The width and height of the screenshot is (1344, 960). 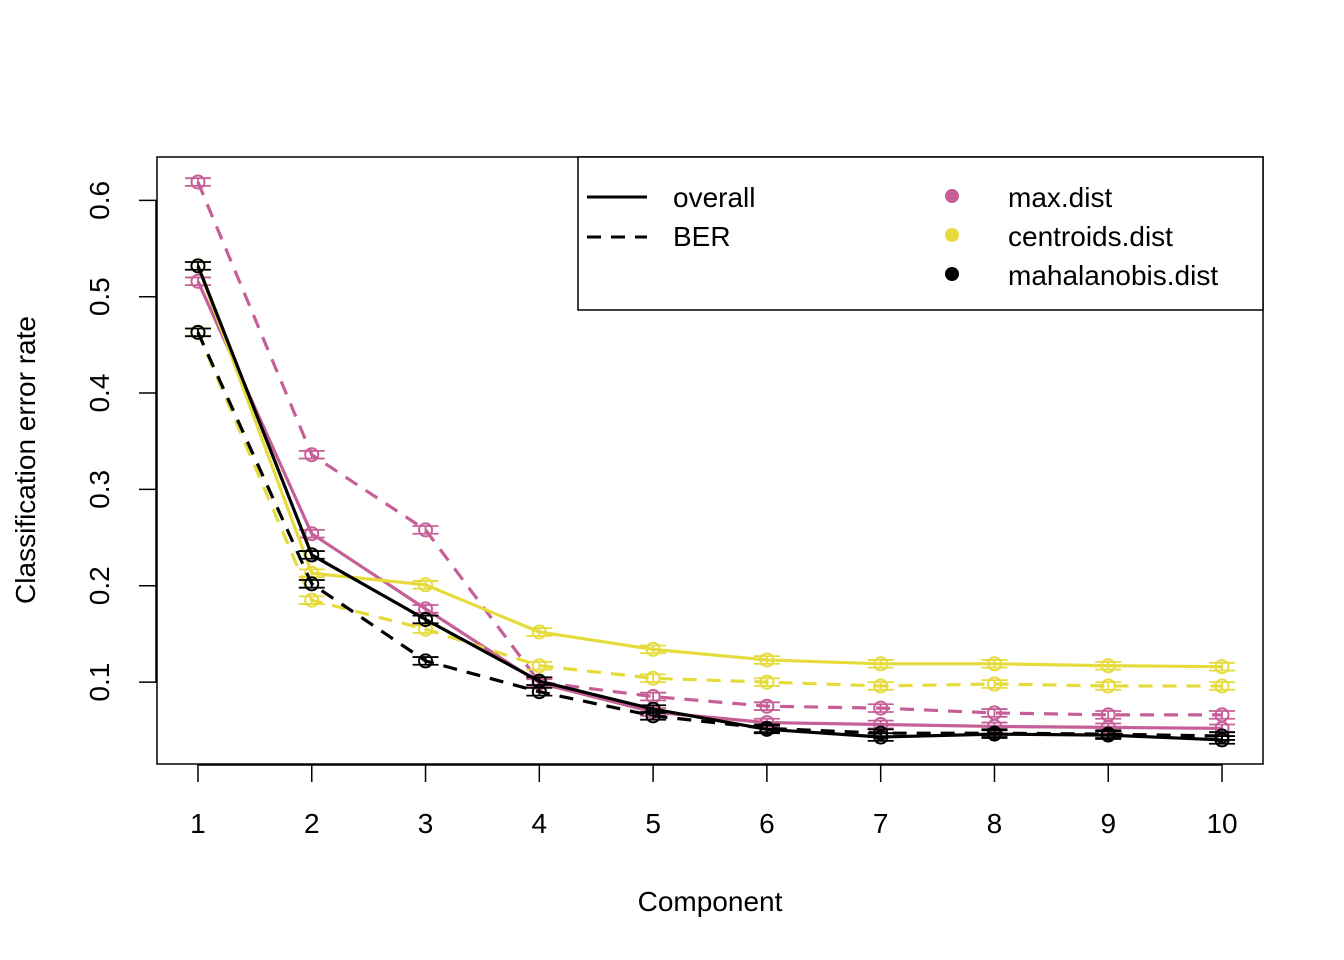 What do you see at coordinates (99, 200) in the screenshot?
I see `y-tick-label: 0.6` at bounding box center [99, 200].